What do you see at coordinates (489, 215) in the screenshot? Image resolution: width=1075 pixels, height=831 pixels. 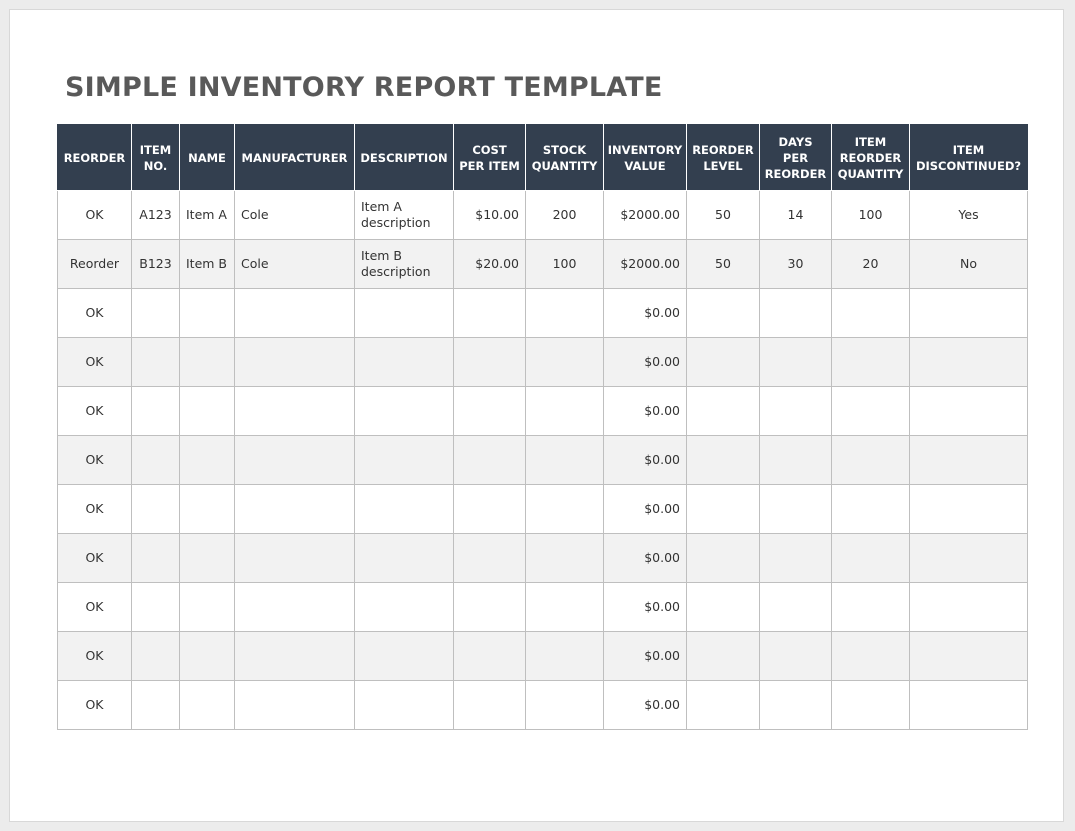 I see `cell-cost-per-item: $10.00` at bounding box center [489, 215].